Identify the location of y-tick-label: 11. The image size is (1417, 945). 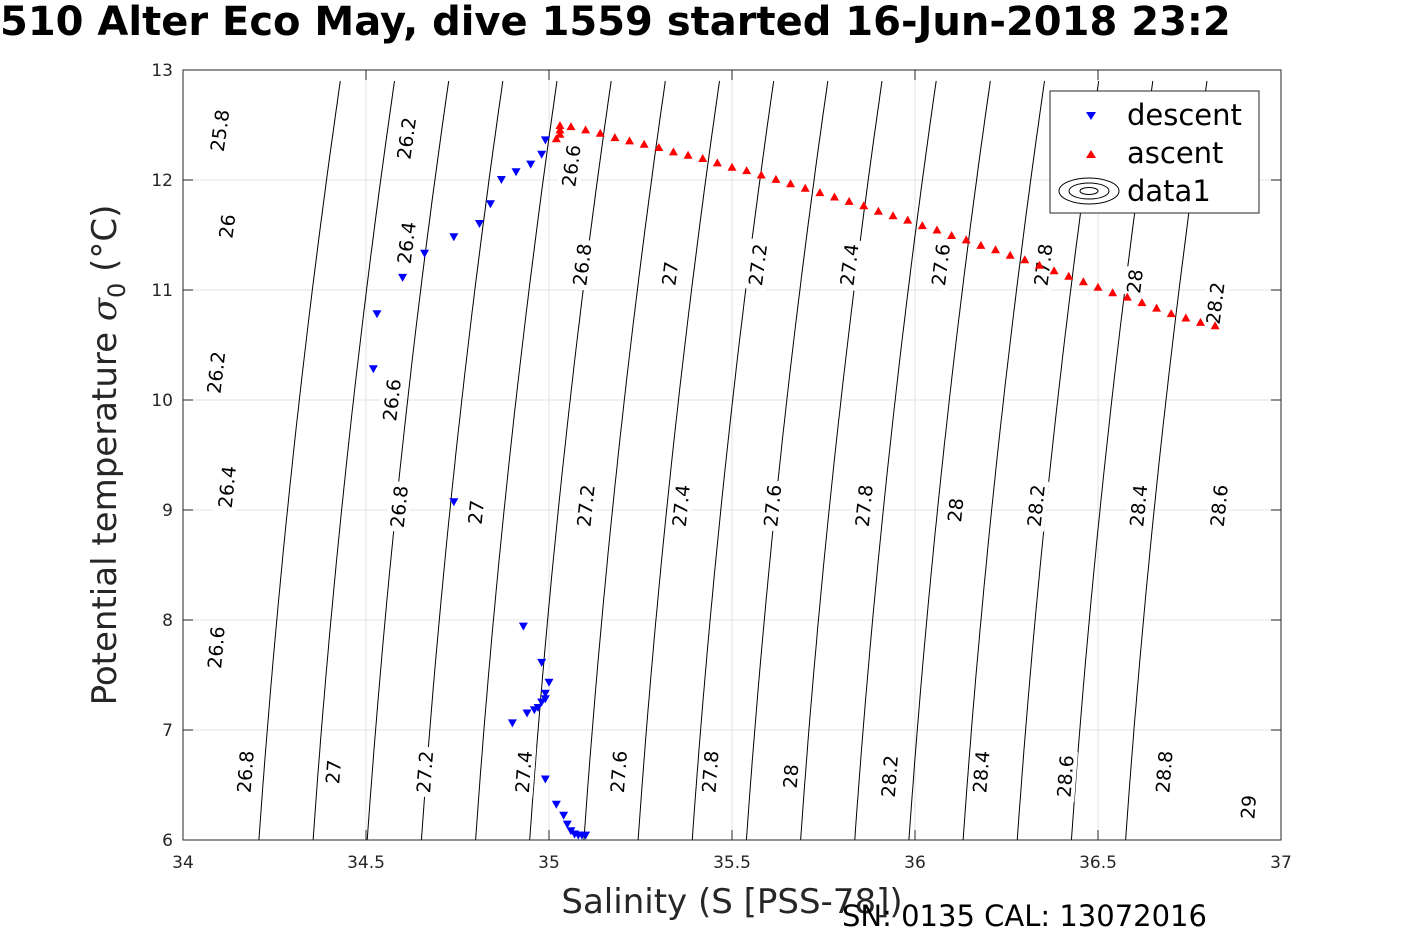
(162, 291).